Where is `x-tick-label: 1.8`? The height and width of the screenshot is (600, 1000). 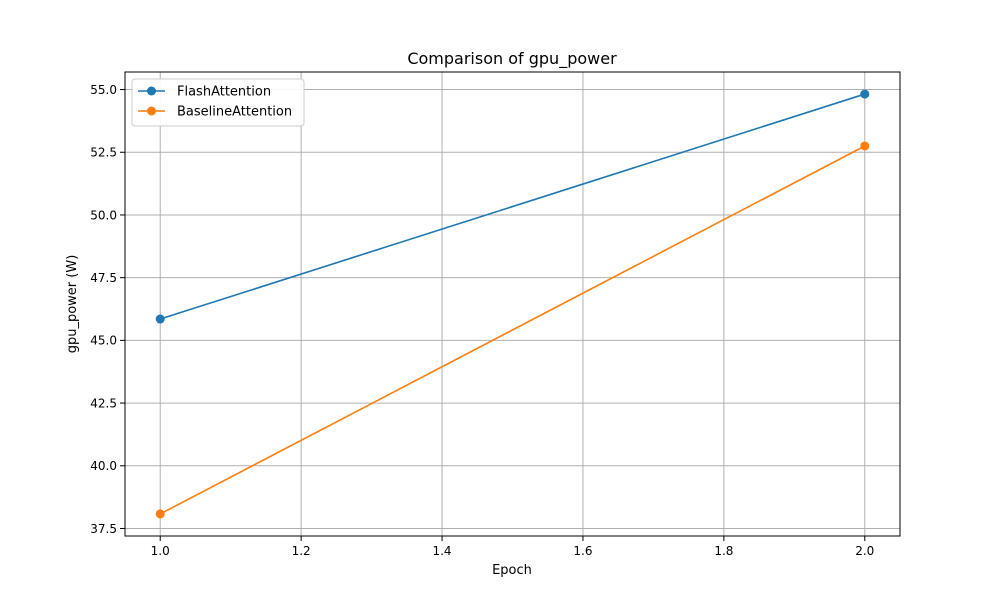
x-tick-label: 1.8 is located at coordinates (723, 551).